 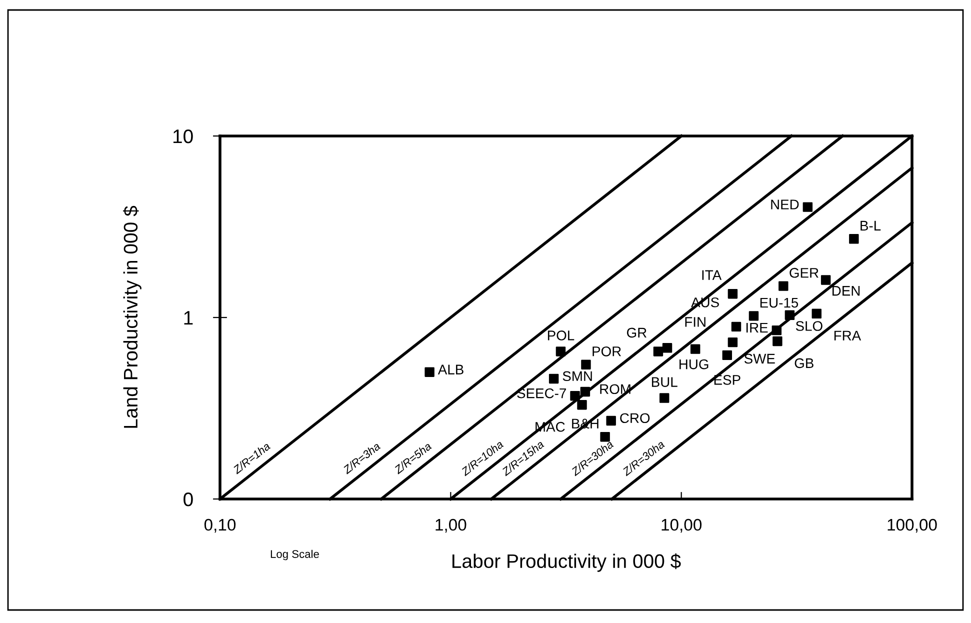 What do you see at coordinates (779, 303) in the screenshot?
I see `annotation: EU-15` at bounding box center [779, 303].